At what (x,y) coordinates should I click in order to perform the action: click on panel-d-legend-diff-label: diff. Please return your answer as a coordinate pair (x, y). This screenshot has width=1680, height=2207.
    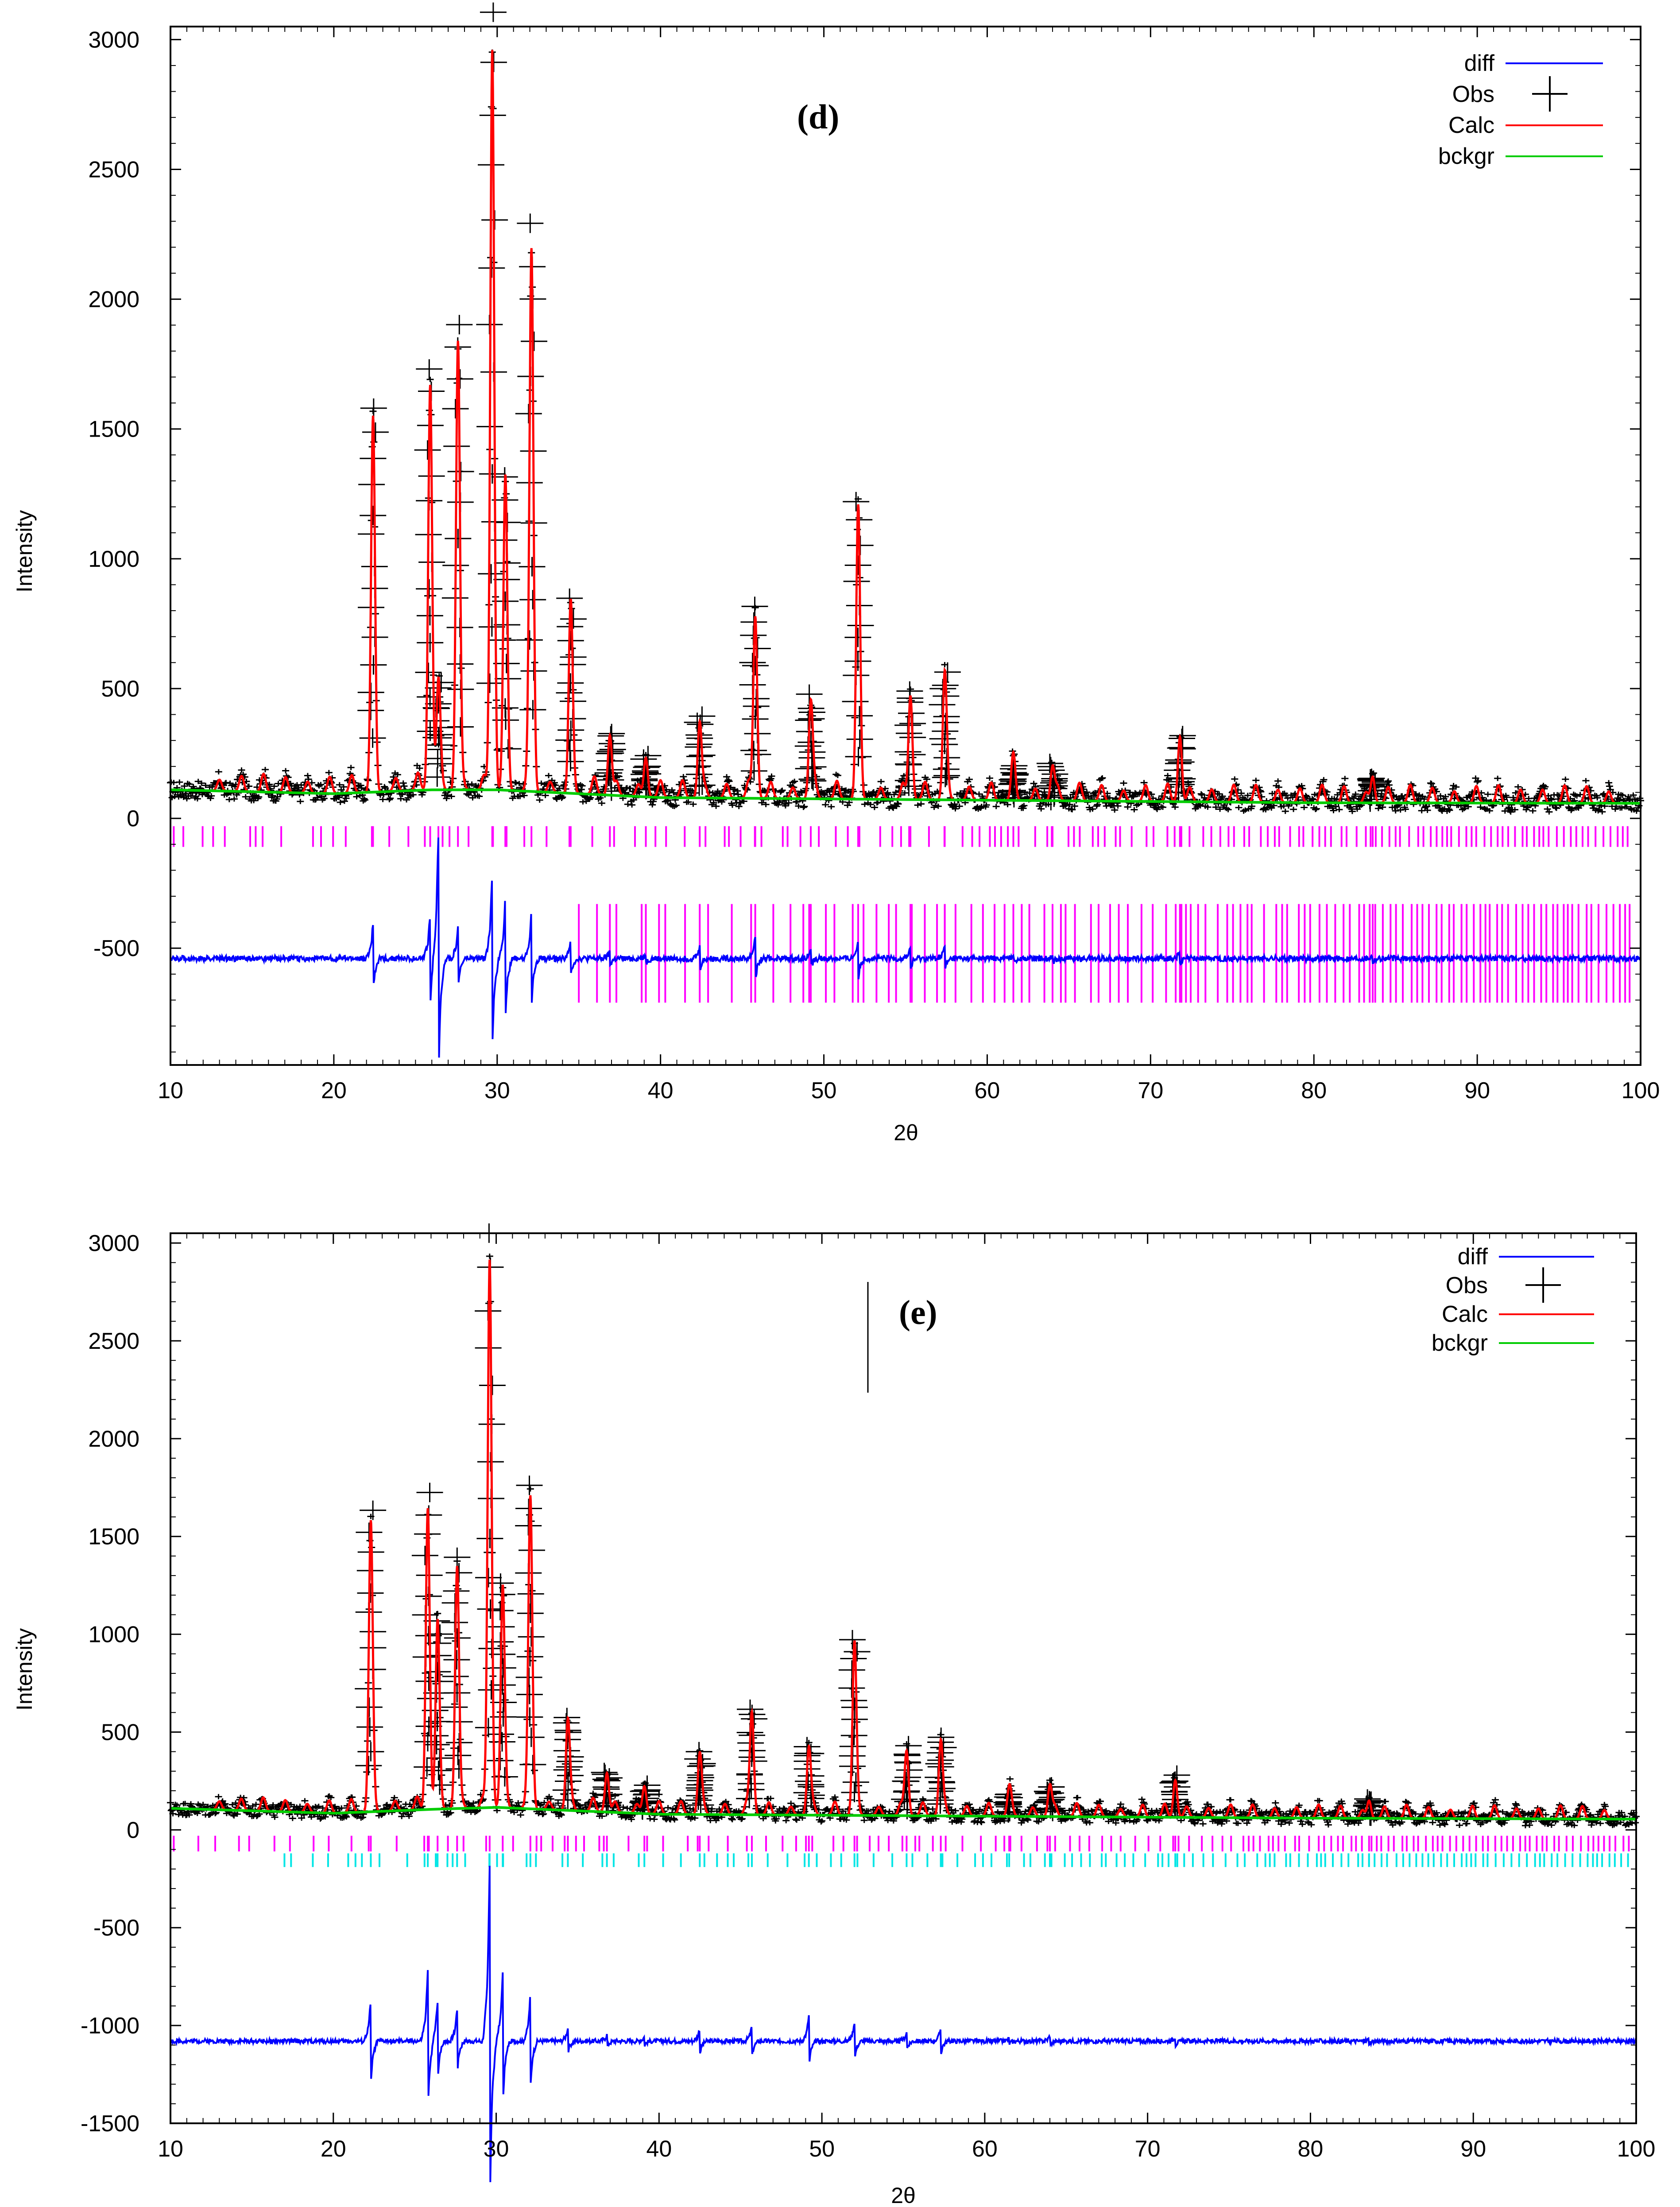
    Looking at the image, I should click on (1479, 63).